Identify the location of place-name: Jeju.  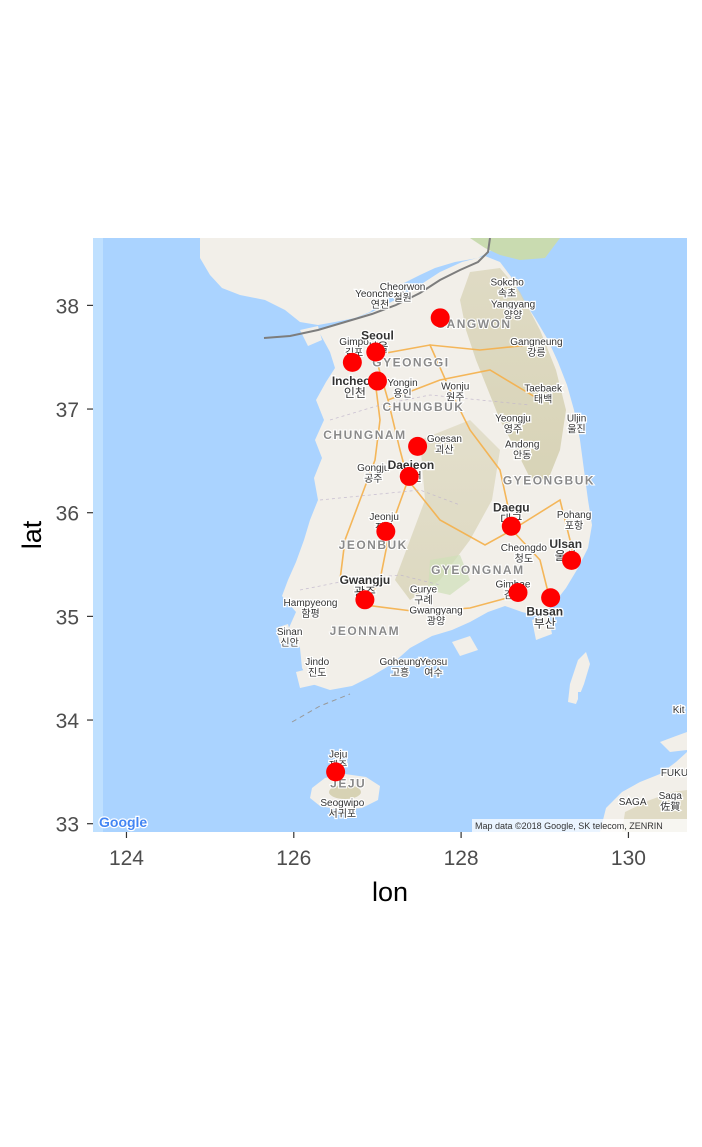
(338, 754).